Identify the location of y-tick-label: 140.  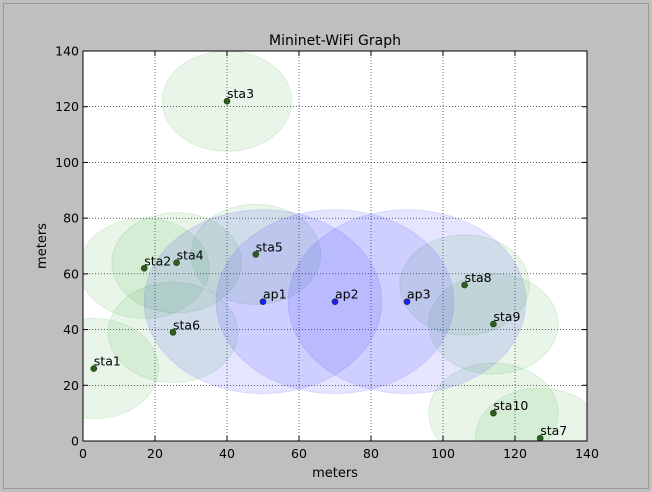
(67, 51).